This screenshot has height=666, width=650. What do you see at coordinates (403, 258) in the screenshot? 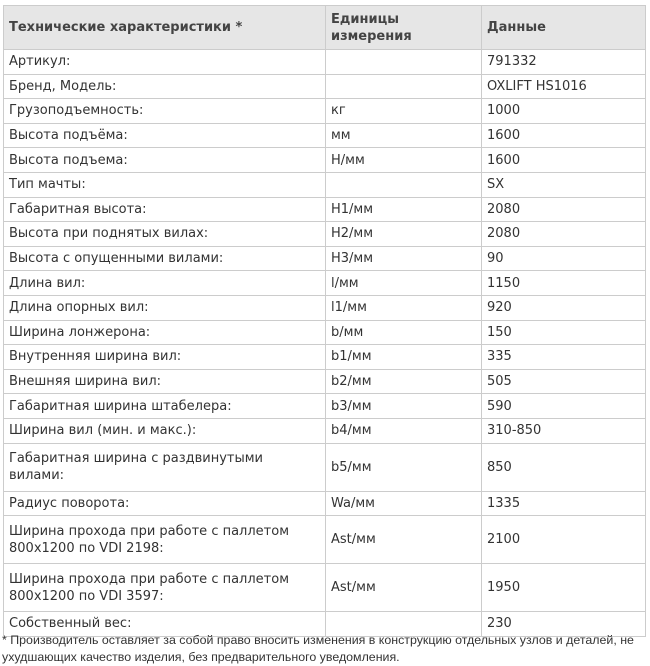
I see `spec-unit-cell: H3/мм` at bounding box center [403, 258].